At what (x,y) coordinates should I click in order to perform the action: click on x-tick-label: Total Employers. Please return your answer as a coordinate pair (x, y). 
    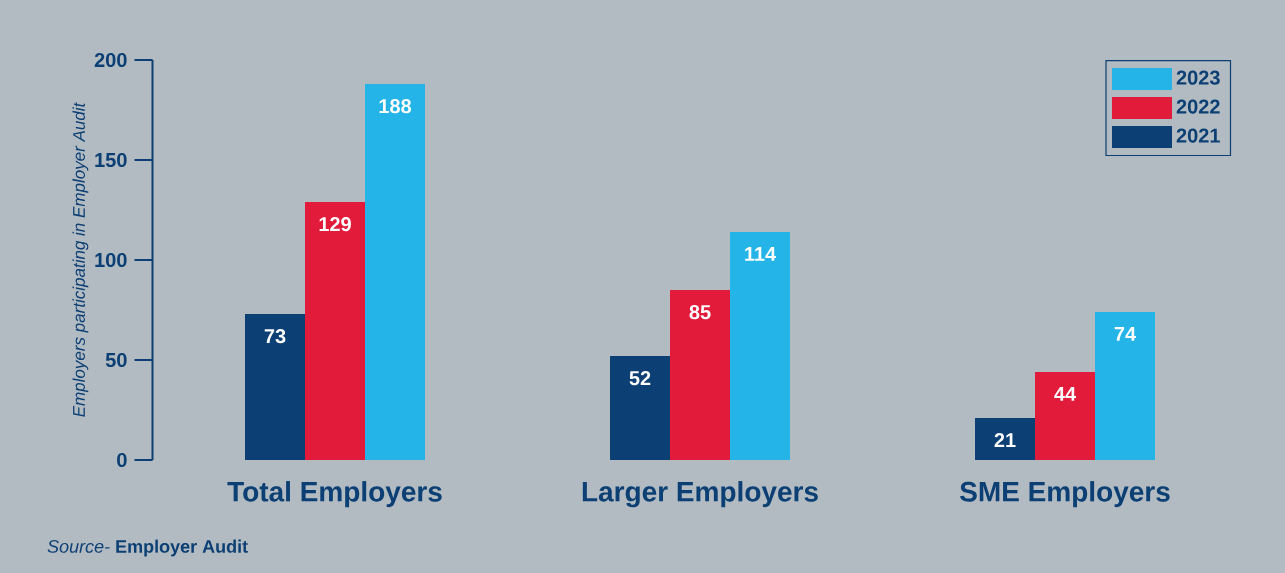
    Looking at the image, I should click on (334, 494).